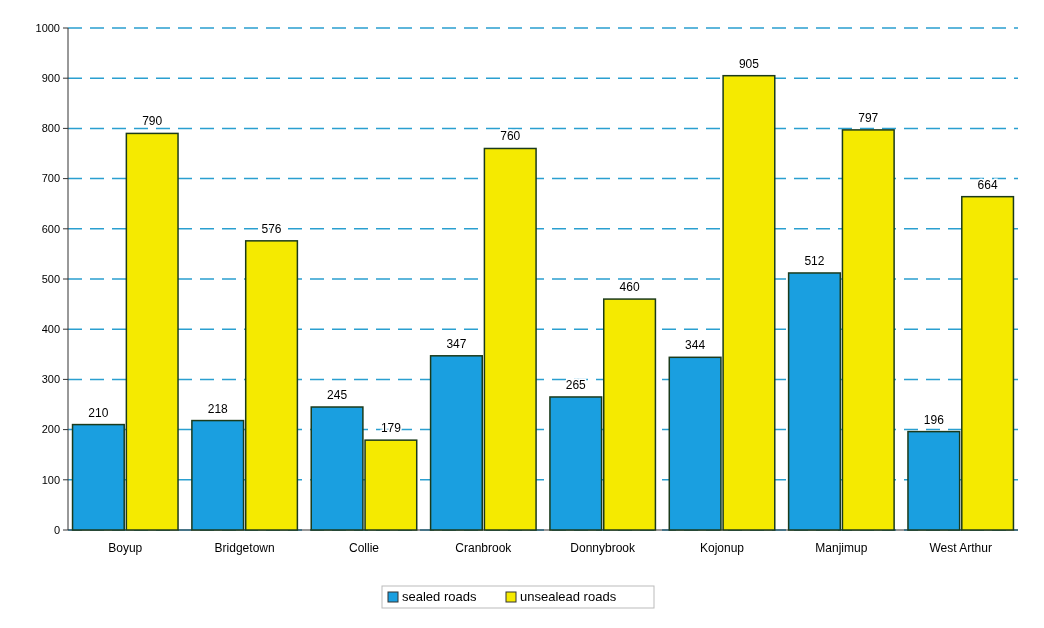  What do you see at coordinates (568, 596) in the screenshot?
I see `legend-label: unsealead roads` at bounding box center [568, 596].